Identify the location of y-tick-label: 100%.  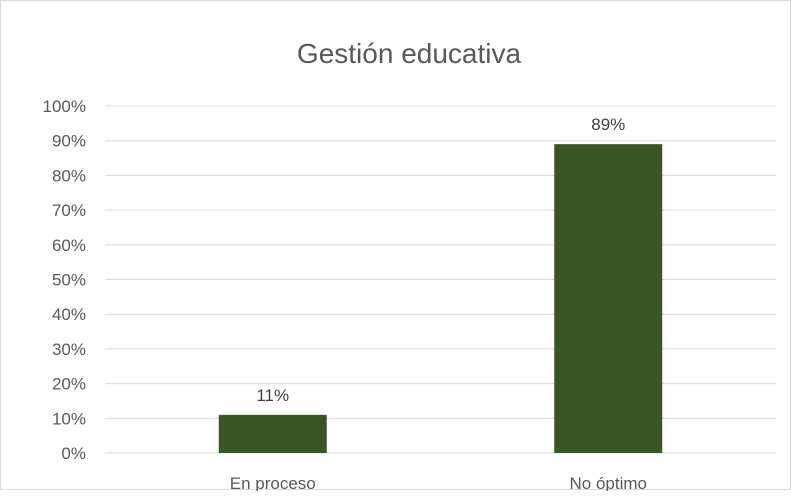
(64, 106).